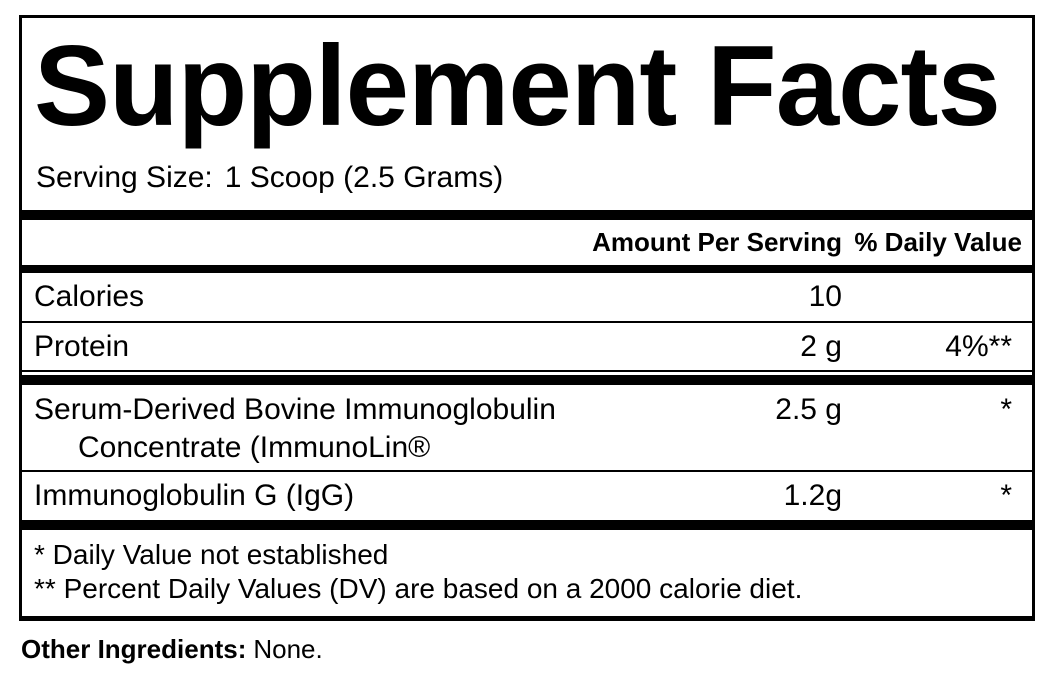 This screenshot has width=1056, height=674. What do you see at coordinates (364, 177) in the screenshot?
I see `serving-size-value: 1 Scoop (2.5 Grams)` at bounding box center [364, 177].